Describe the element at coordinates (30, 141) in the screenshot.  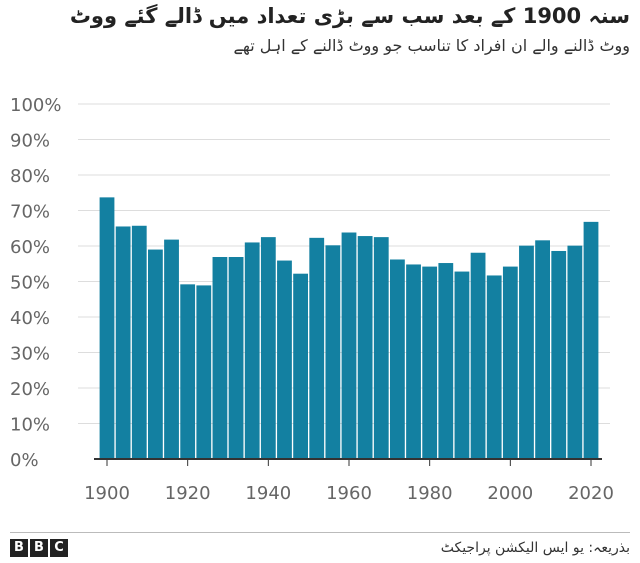
I see `y-tick-label: 90%` at that location.